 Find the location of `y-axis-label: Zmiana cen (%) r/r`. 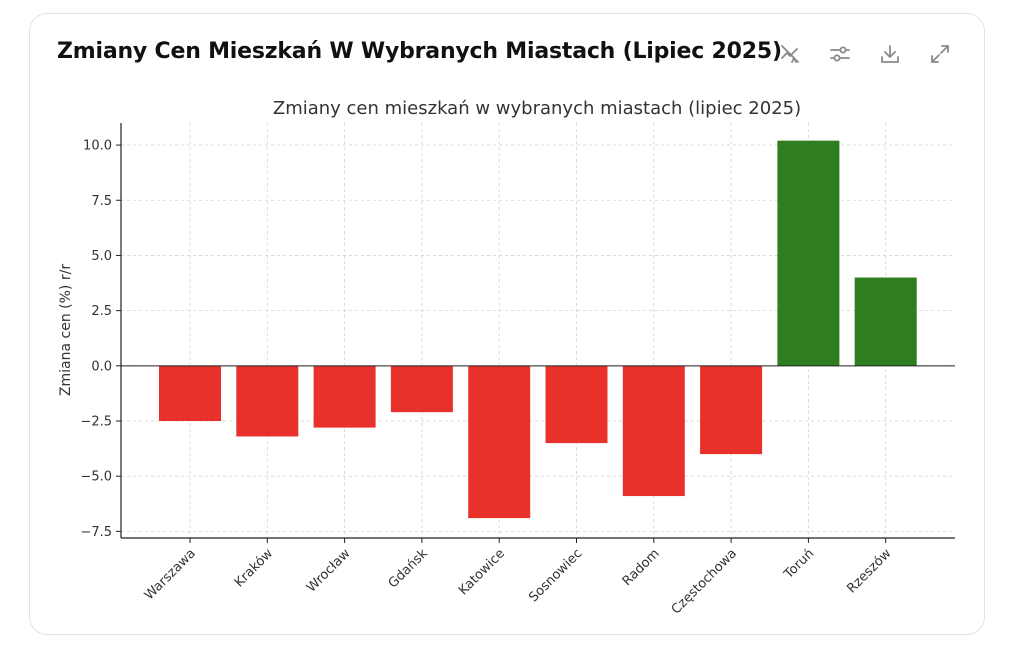

y-axis-label: Zmiana cen (%) r/r is located at coordinates (66, 330).